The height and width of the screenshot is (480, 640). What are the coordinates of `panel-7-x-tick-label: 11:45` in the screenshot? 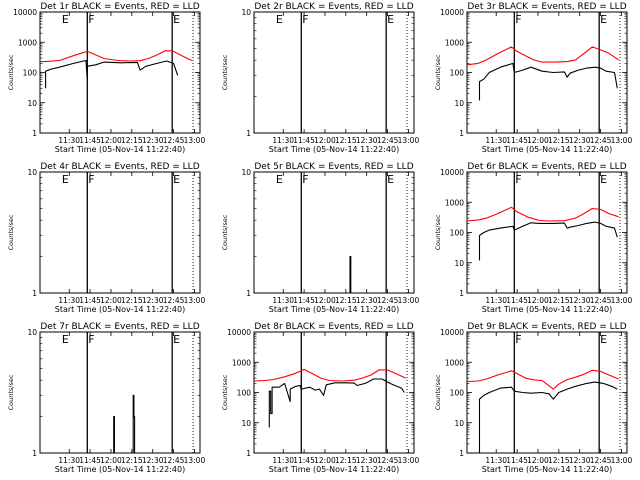 It's located at (90, 460).